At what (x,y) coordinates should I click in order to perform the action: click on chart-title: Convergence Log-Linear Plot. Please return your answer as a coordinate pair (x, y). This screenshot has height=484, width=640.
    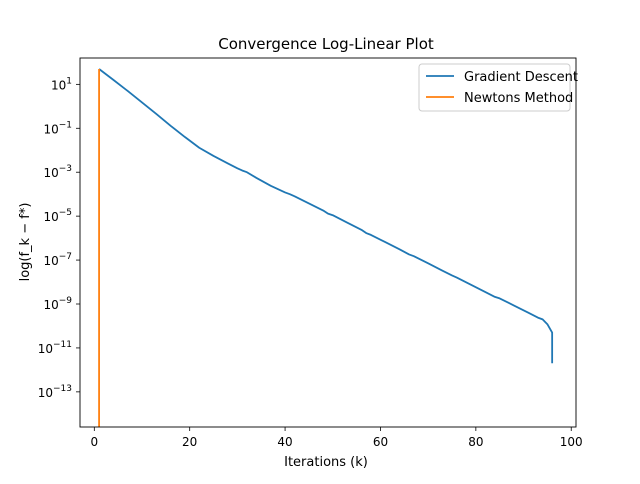
    Looking at the image, I should click on (326, 44).